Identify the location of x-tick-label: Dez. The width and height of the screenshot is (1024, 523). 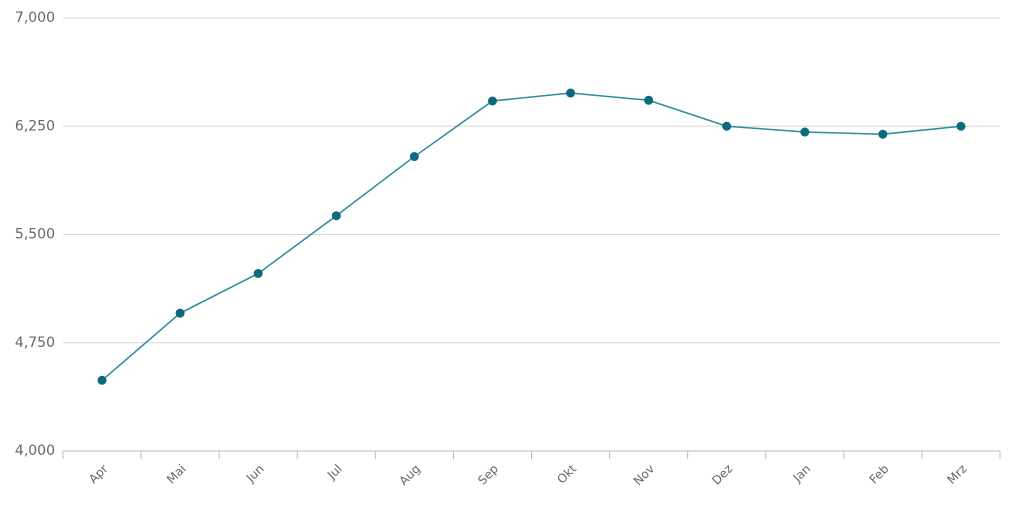
(722, 475).